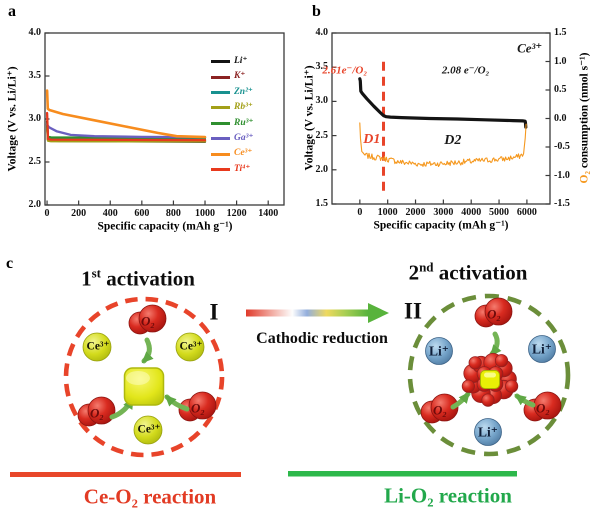 The image size is (600, 517). What do you see at coordinates (530, 48) in the screenshot?
I see `annotation: Ce³⁺` at bounding box center [530, 48].